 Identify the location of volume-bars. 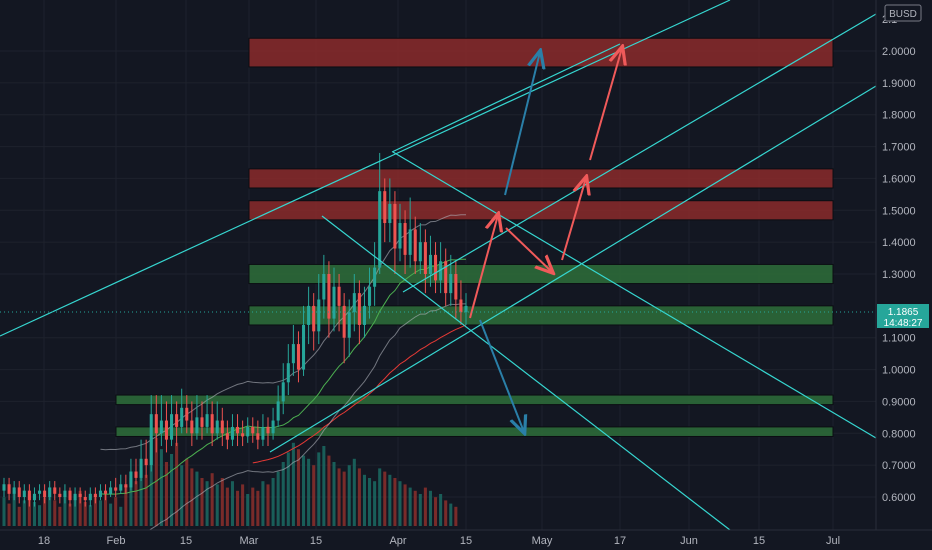
(230, 478).